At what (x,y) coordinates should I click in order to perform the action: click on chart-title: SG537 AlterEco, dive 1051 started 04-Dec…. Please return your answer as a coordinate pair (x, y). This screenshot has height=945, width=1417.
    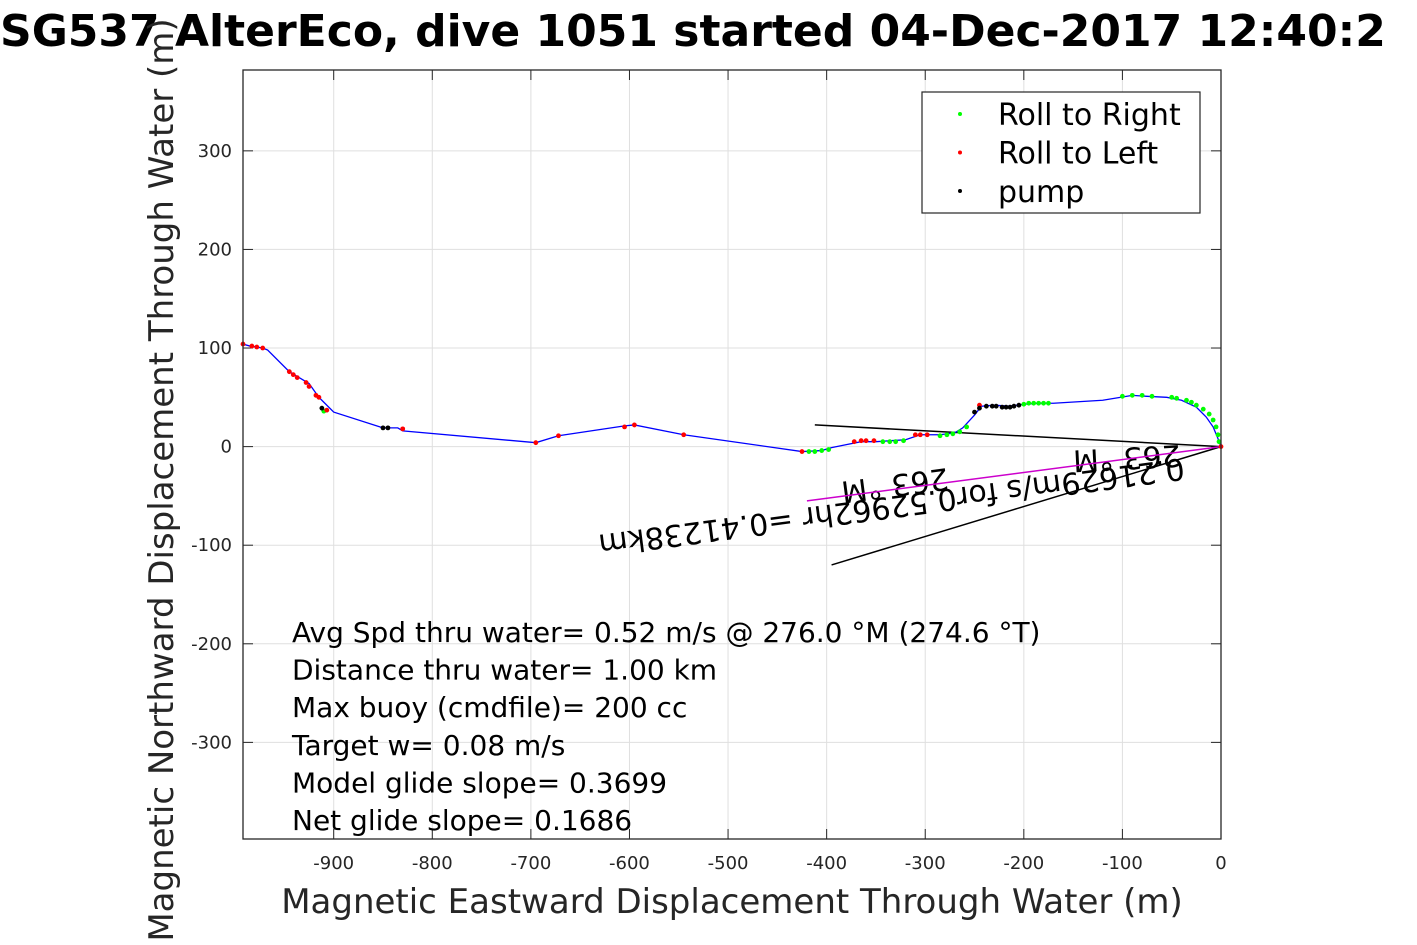
    Looking at the image, I should click on (693, 31).